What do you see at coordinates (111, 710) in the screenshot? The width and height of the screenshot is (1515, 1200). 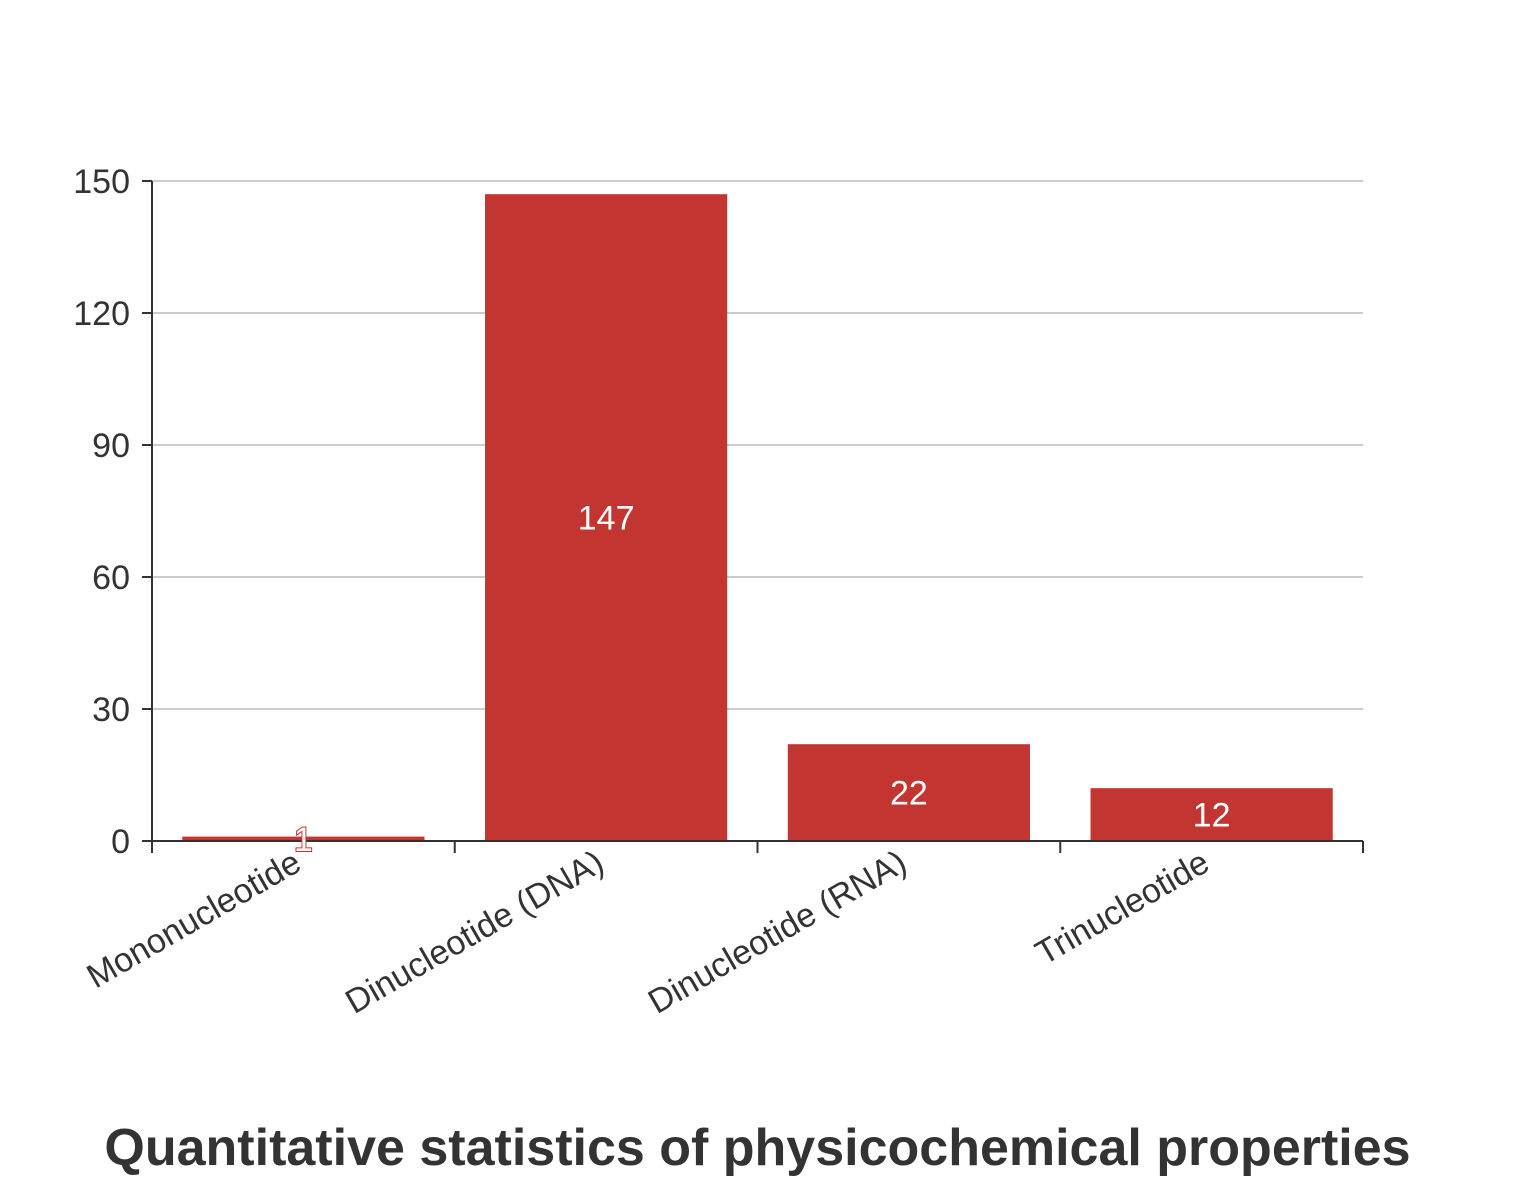 I see `y-tick-label: 30` at bounding box center [111, 710].